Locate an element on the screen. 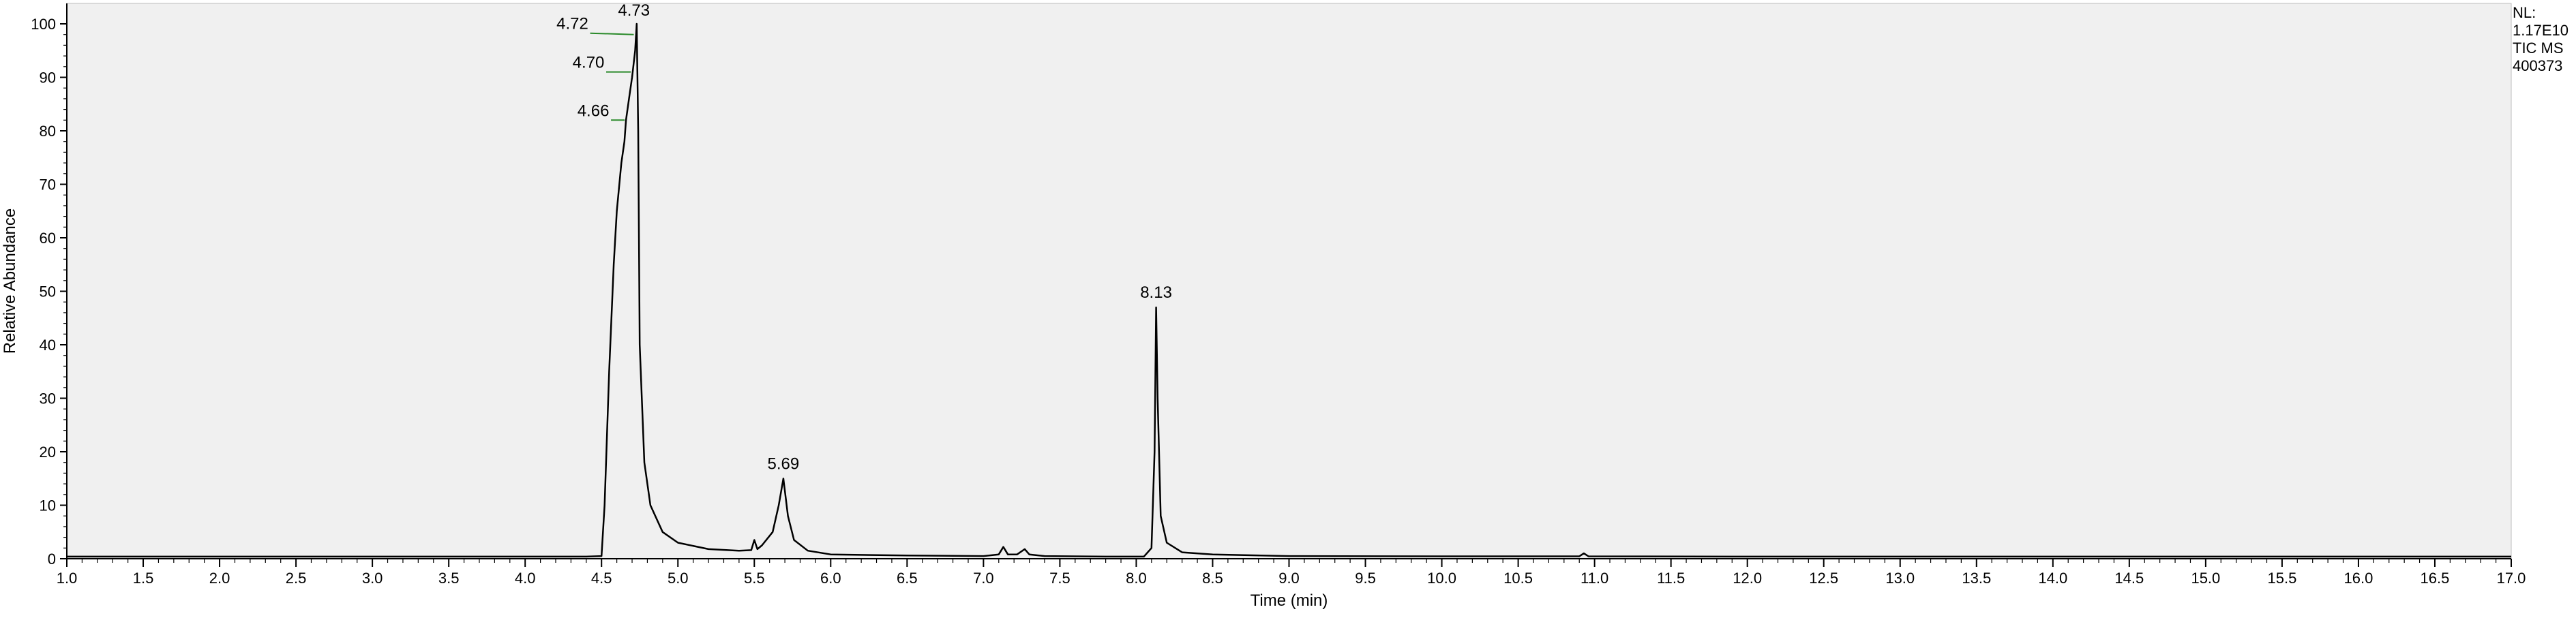  x-tick-label: 17.0 is located at coordinates (2511, 578).